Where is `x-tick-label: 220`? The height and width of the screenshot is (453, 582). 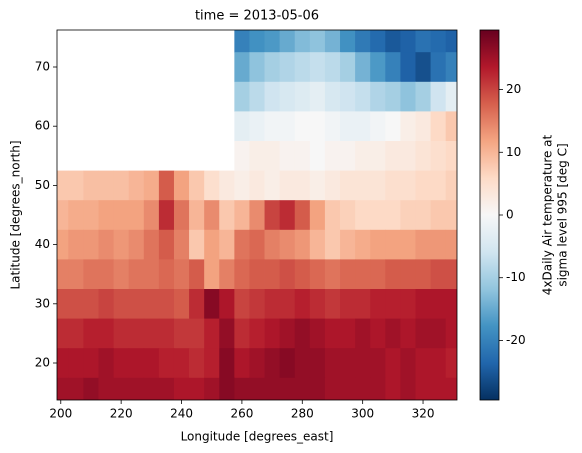
x-tick-label: 220 is located at coordinates (121, 414).